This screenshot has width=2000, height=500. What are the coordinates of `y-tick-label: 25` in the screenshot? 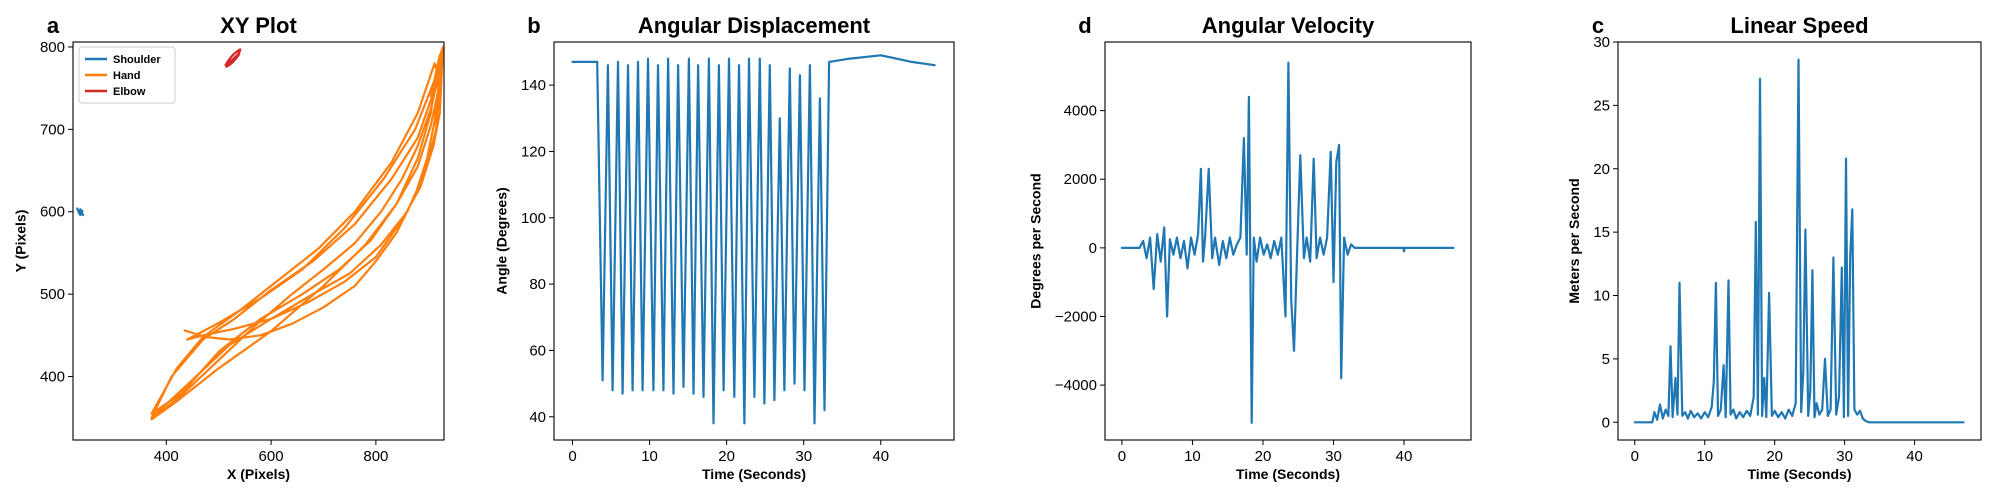 It's located at (1601, 105).